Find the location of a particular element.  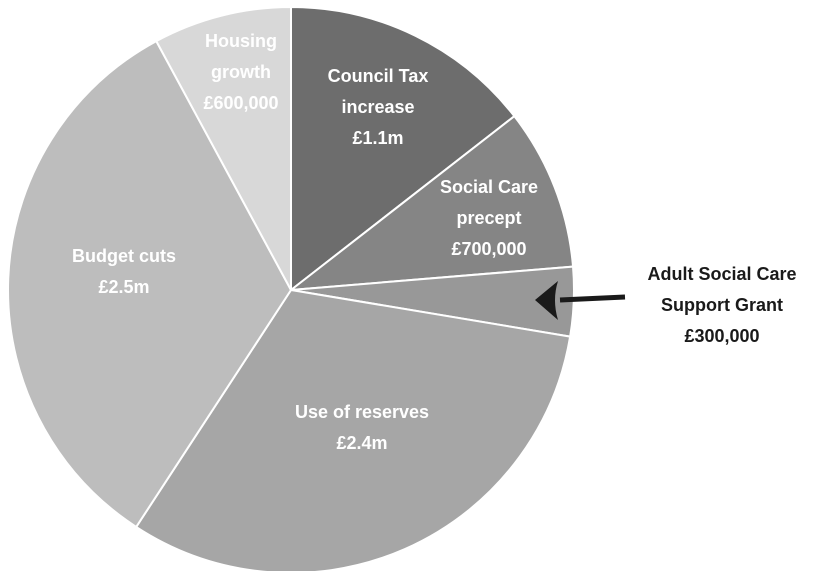

slice-label-line: growth is located at coordinates (241, 72).